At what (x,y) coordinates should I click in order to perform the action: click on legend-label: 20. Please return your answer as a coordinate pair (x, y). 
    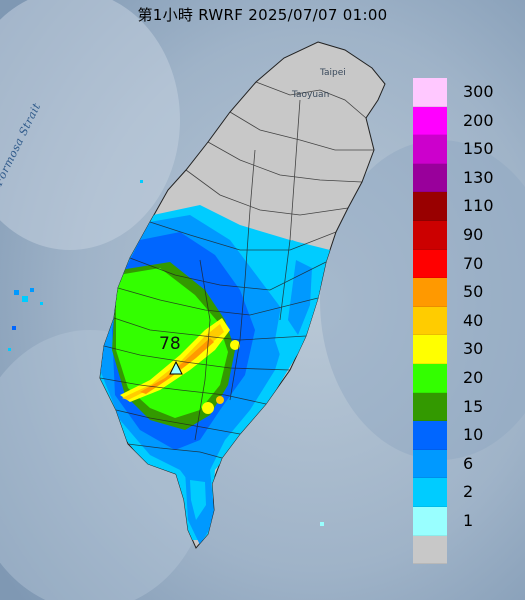
    Looking at the image, I should click on (473, 377).